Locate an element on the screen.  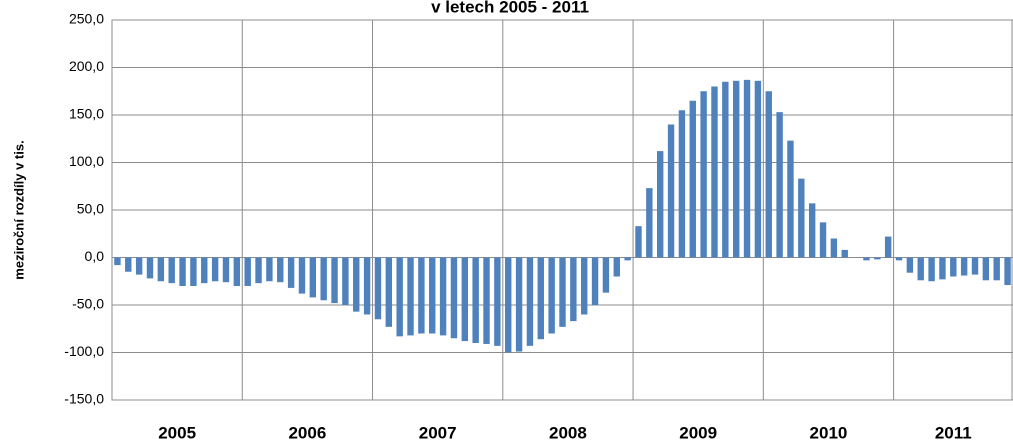
y-axis-label: meziroční rozdíly v tis. is located at coordinates (18, 209).